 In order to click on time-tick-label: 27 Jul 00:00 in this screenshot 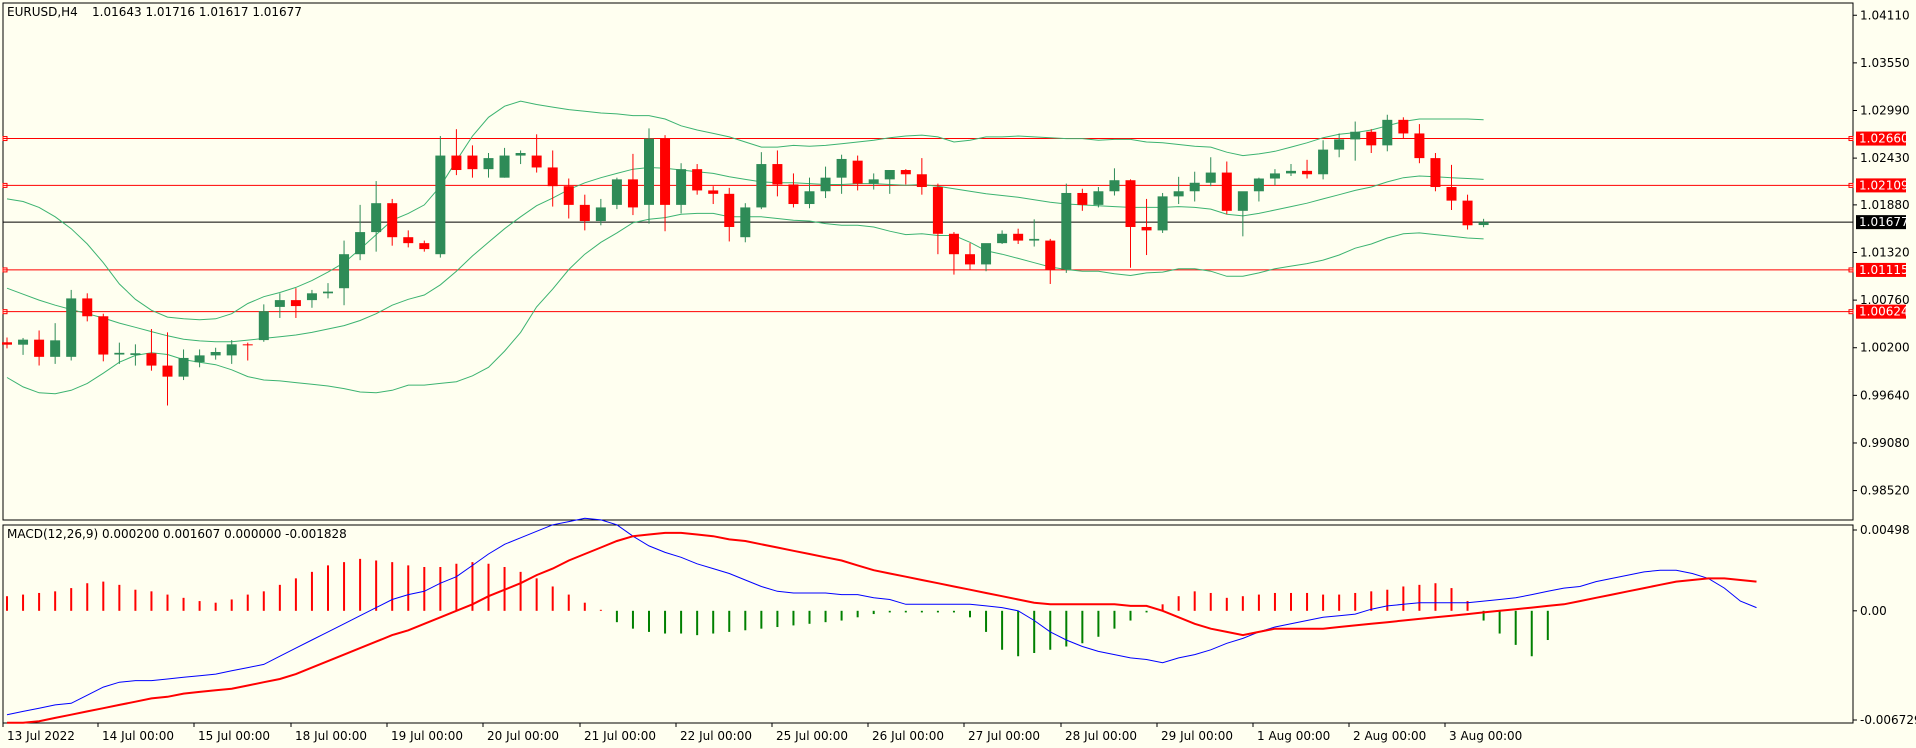, I will do `click(1004, 736)`.